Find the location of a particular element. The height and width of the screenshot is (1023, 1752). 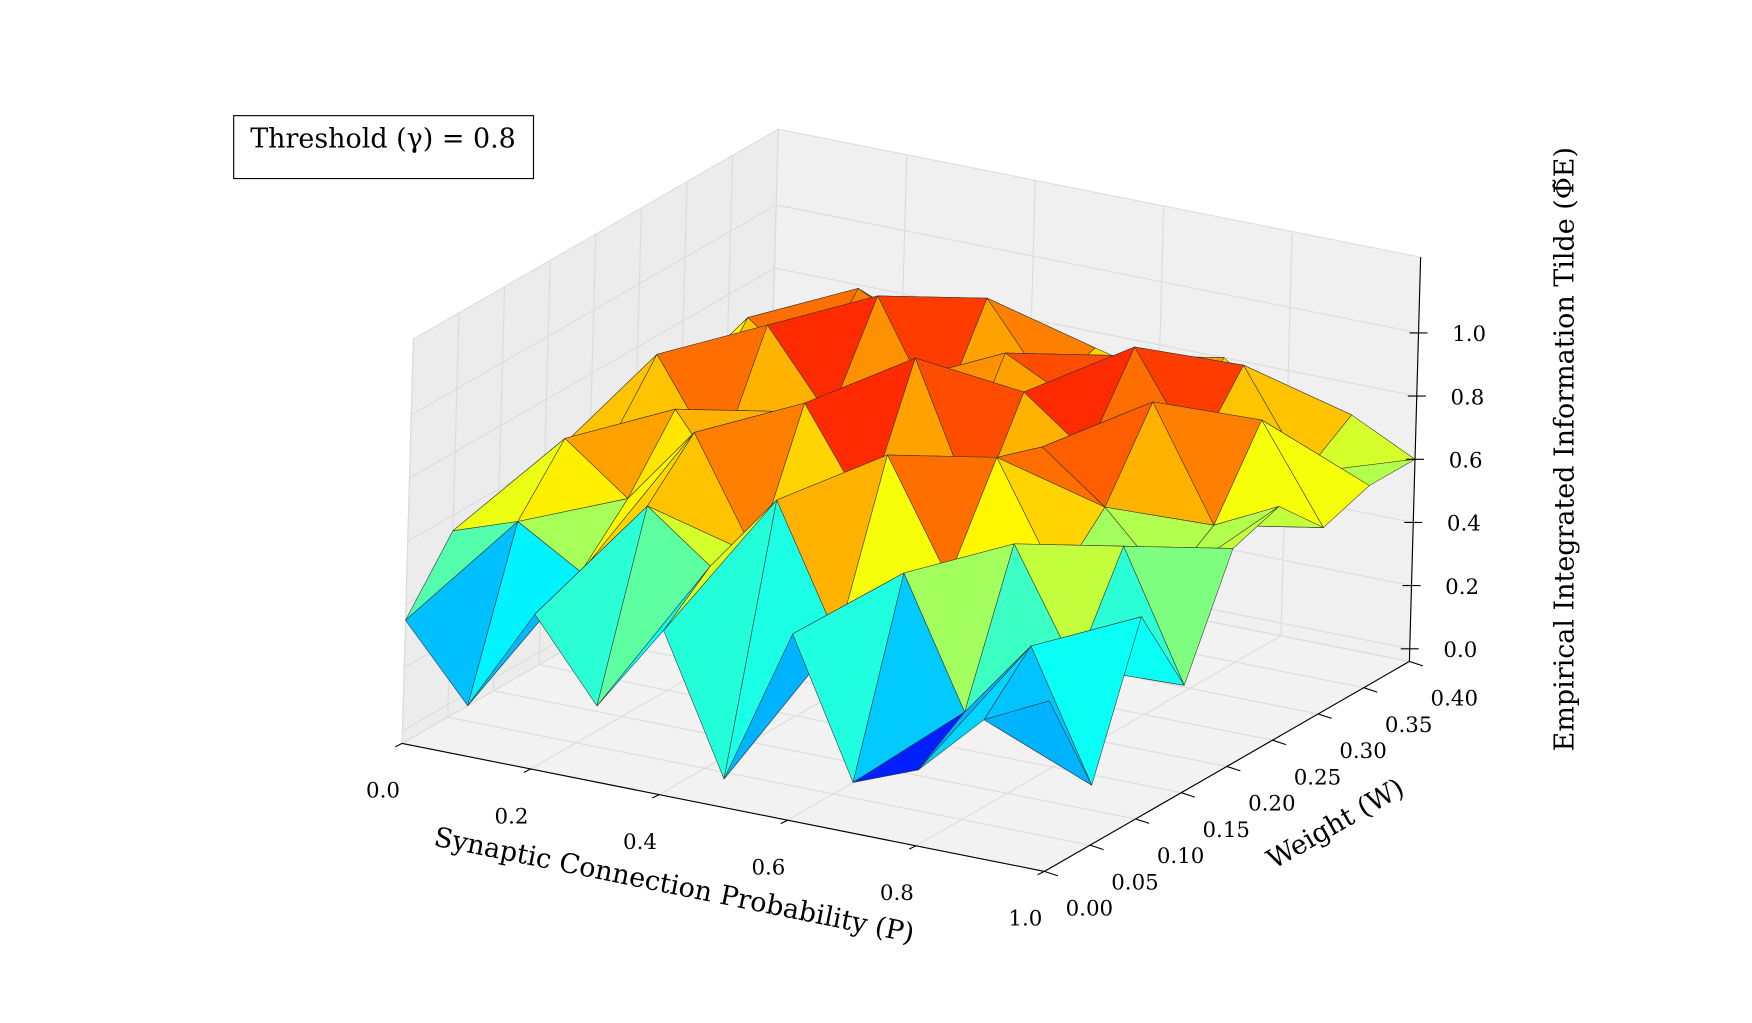

z-tick-label: 0.0 is located at coordinates (1460, 650).